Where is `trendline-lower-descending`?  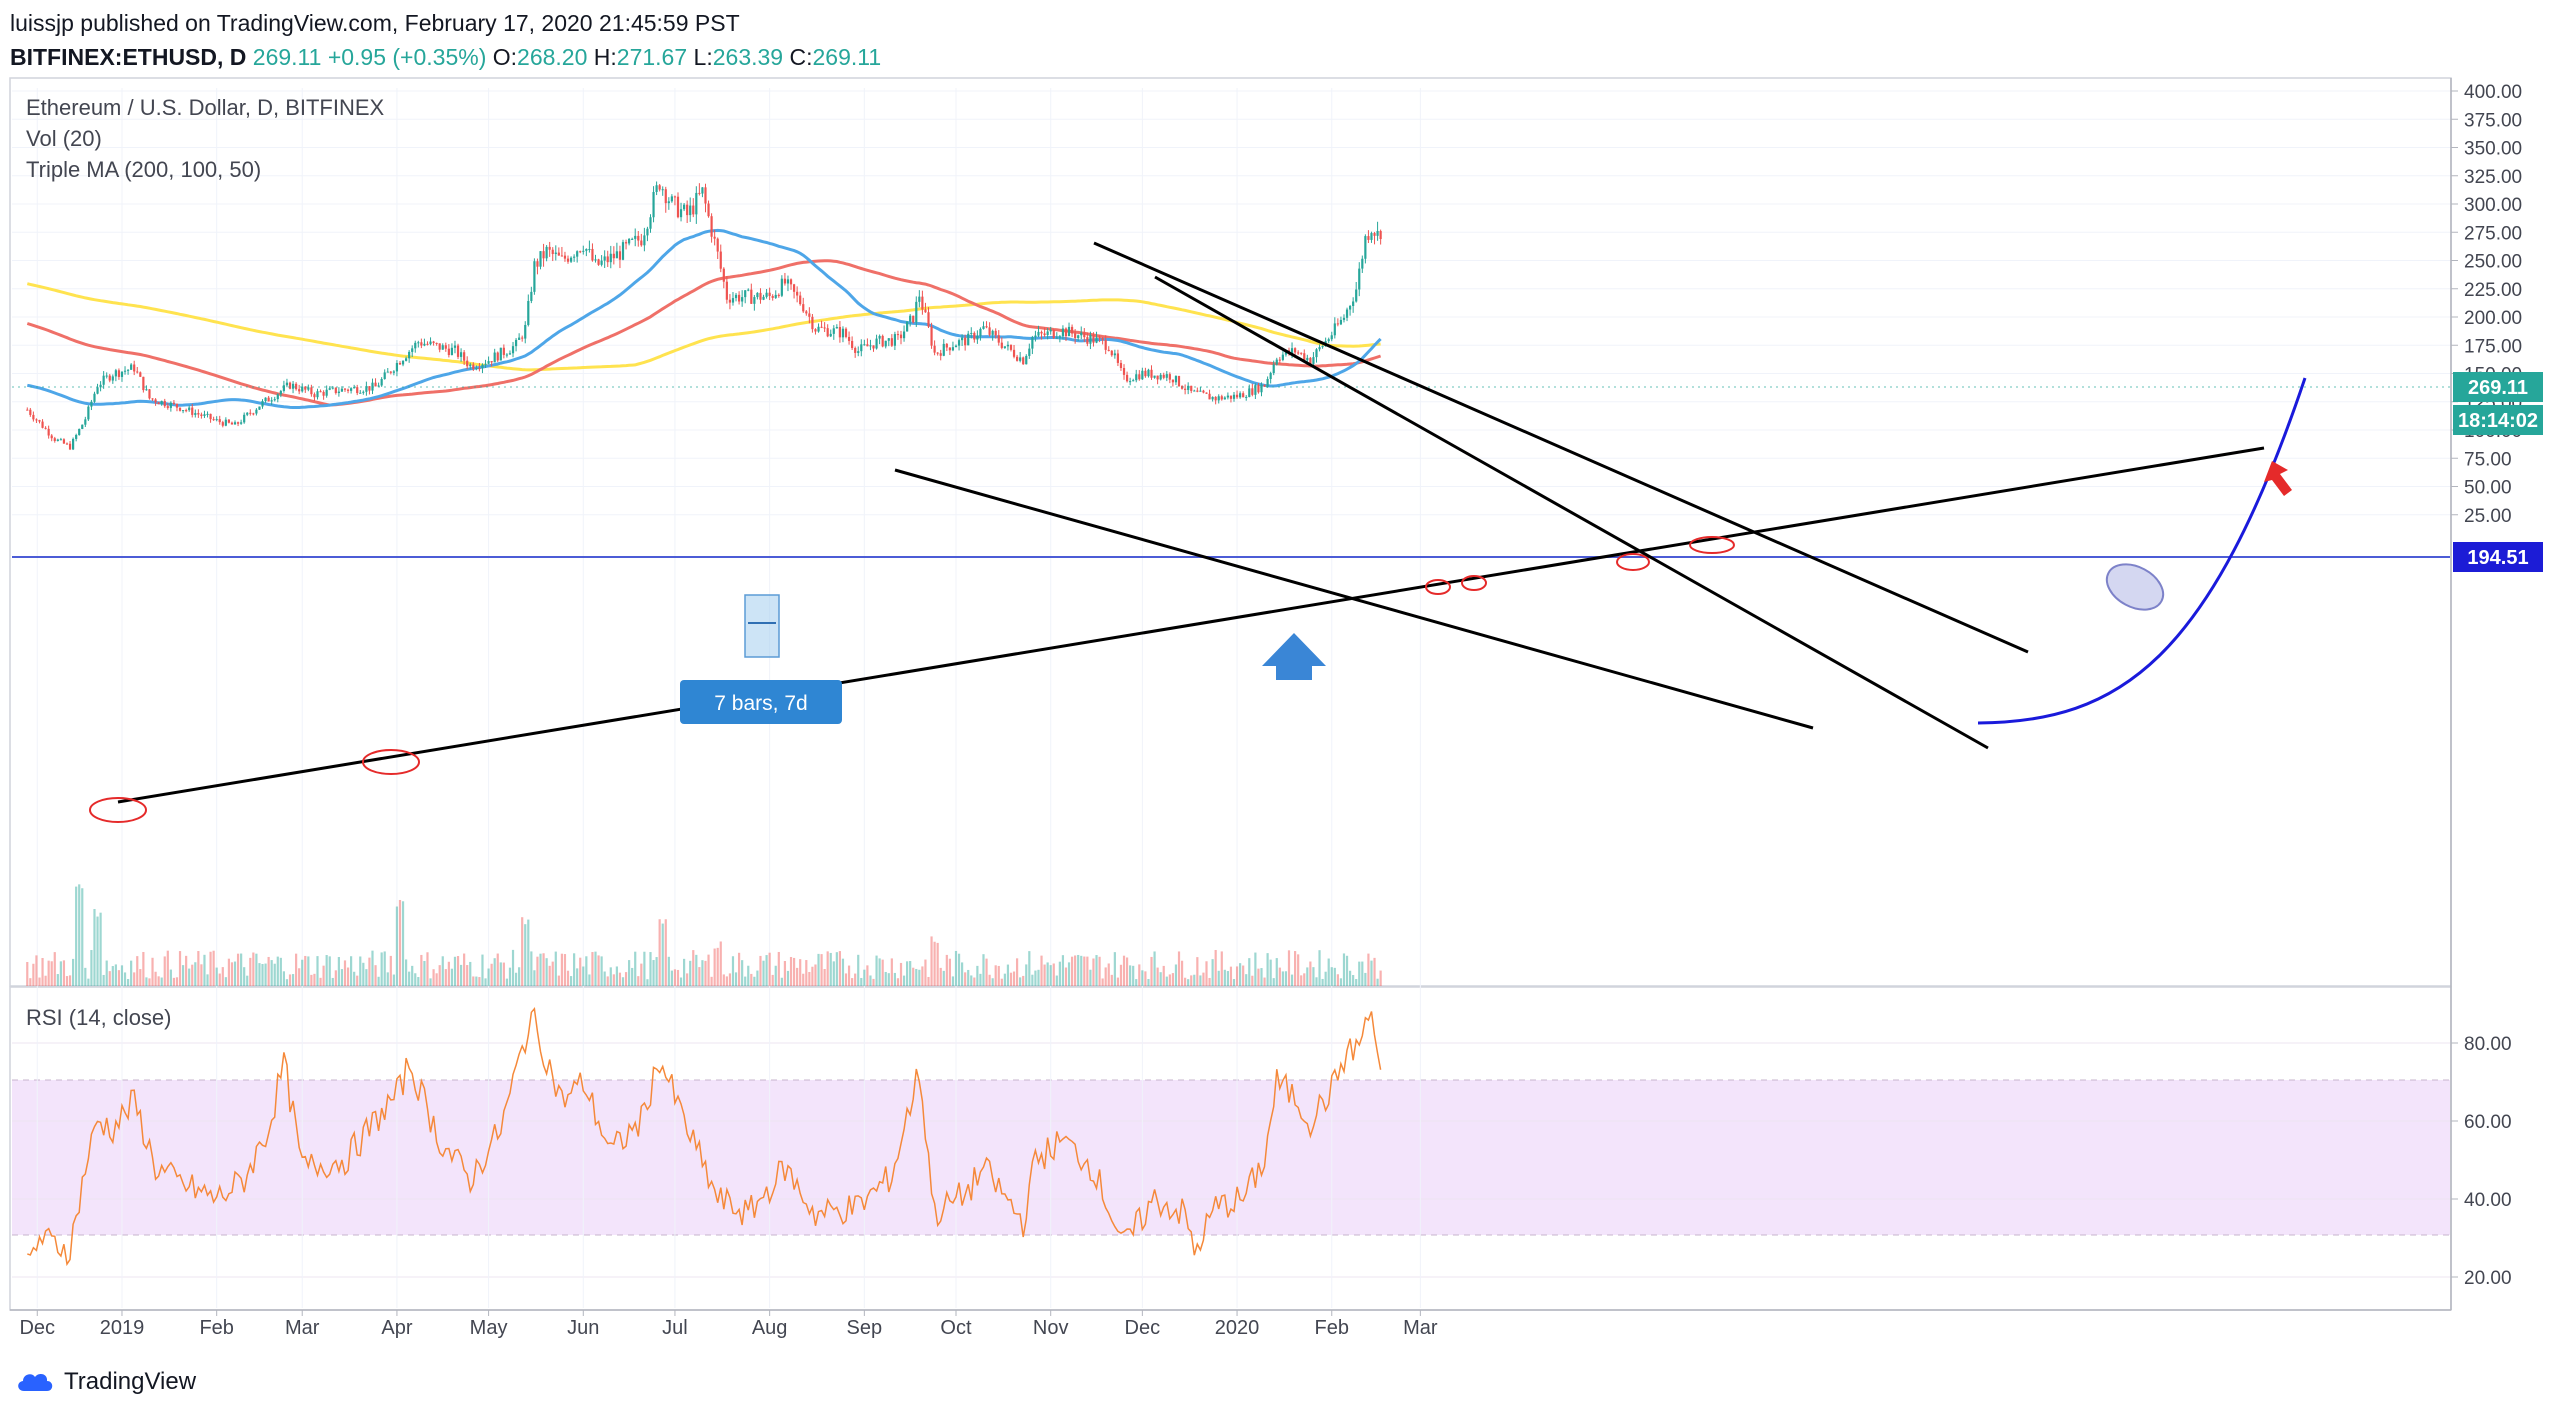
trendline-lower-descending is located at coordinates (1354, 599).